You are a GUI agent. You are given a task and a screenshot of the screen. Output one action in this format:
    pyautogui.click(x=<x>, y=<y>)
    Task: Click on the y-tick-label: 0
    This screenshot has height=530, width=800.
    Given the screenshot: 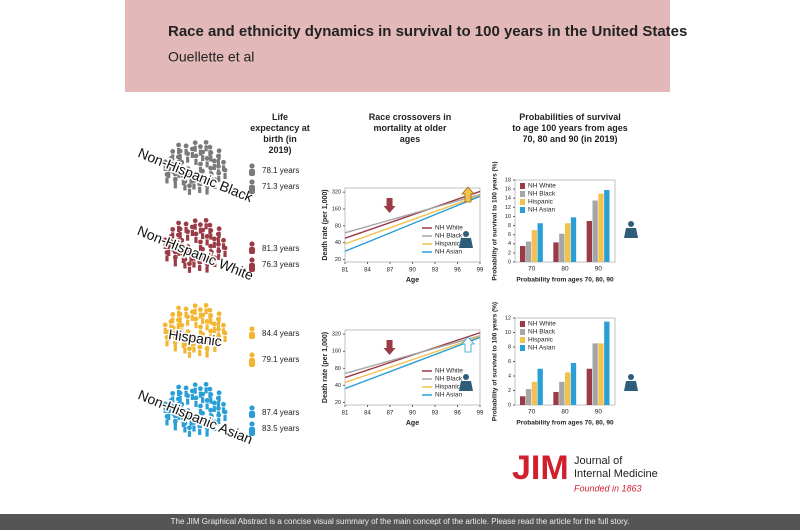 What is the action you would take?
    pyautogui.click(x=509, y=405)
    